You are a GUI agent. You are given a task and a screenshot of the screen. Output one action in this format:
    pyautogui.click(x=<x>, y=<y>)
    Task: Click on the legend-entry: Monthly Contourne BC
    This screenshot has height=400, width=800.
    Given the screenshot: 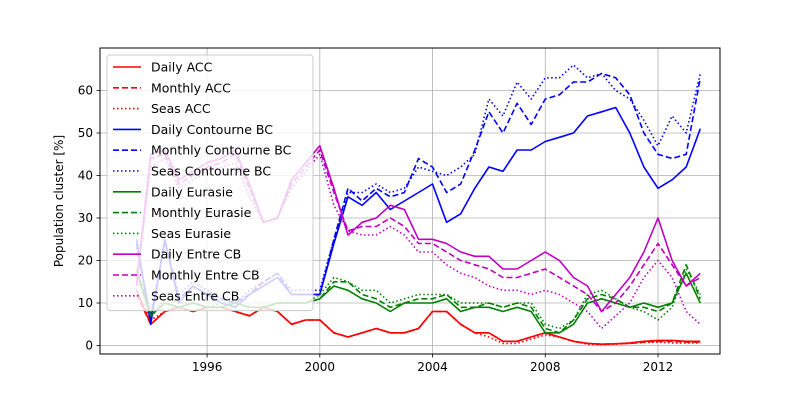 What is the action you would take?
    pyautogui.click(x=221, y=150)
    